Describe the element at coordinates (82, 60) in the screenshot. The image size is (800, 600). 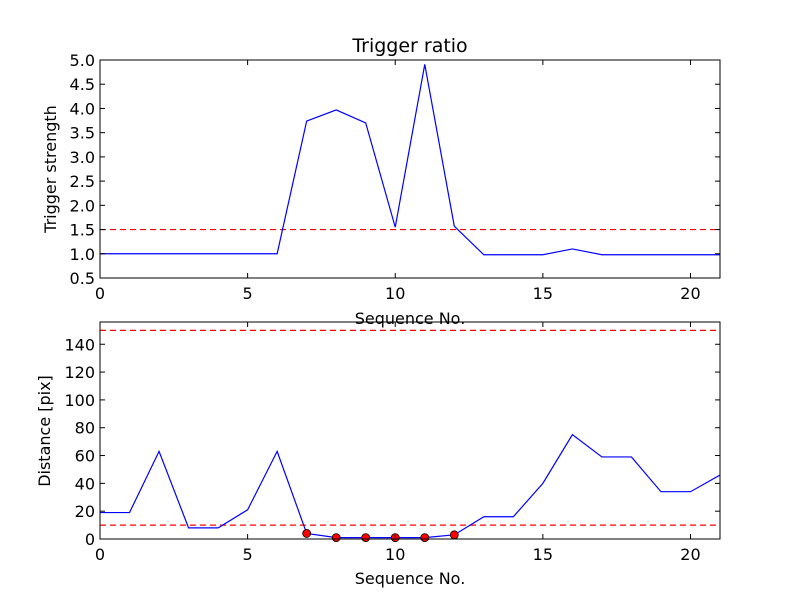
I see `y-tick-label: 5.0` at that location.